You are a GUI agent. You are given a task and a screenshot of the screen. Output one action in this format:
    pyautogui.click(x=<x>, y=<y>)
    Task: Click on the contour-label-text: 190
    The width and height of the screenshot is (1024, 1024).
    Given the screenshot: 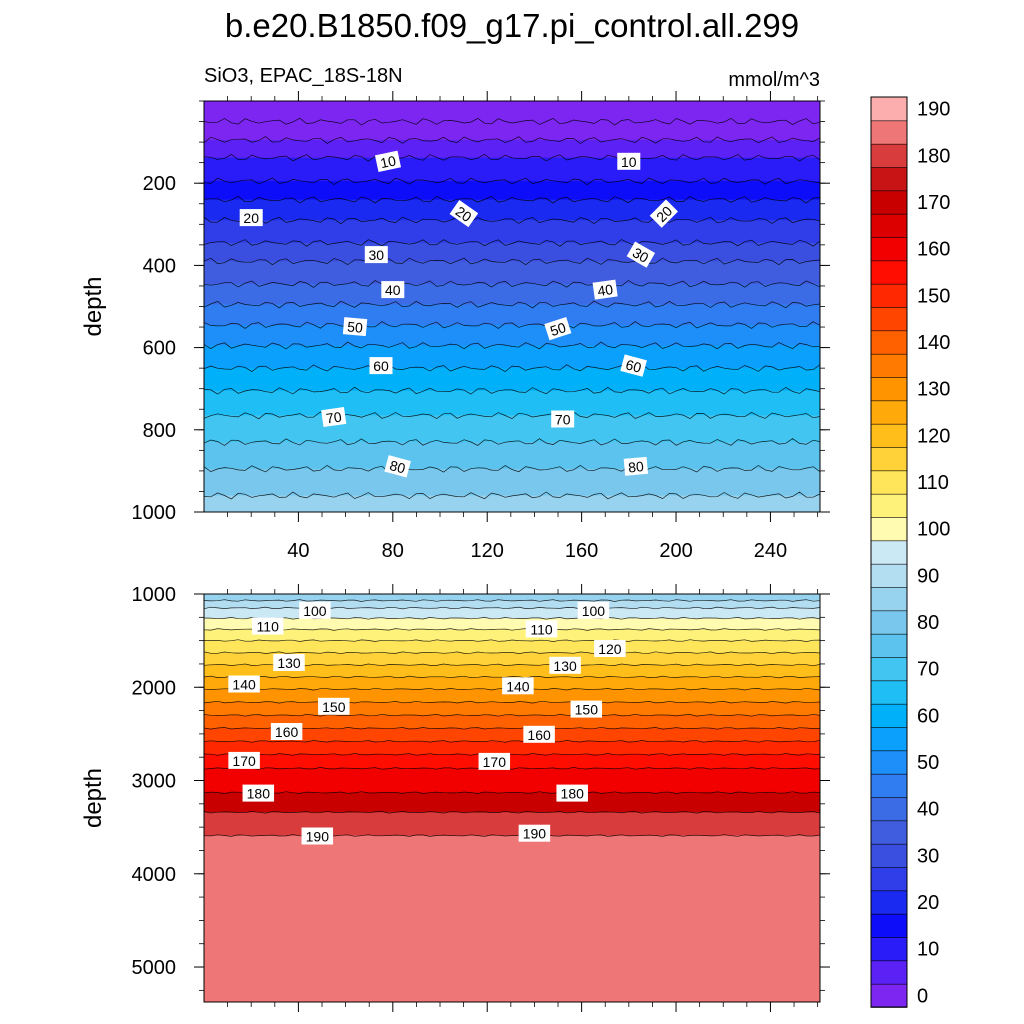 What is the action you would take?
    pyautogui.click(x=535, y=834)
    